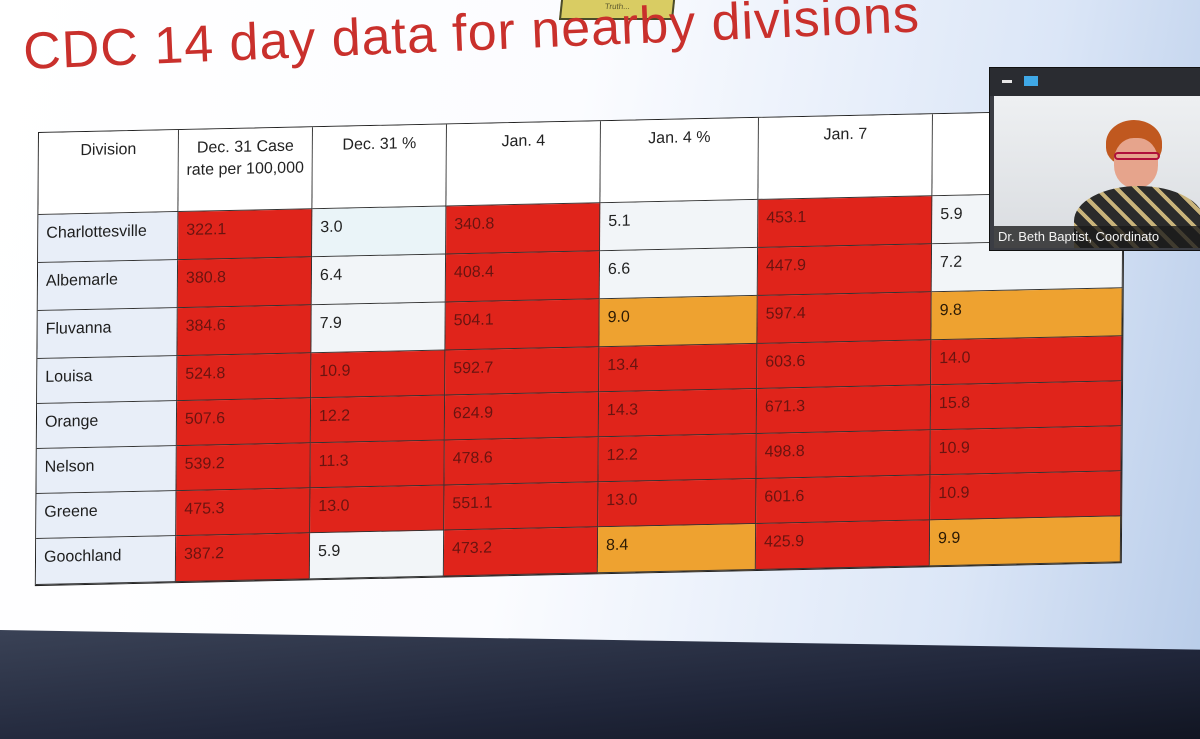  I want to click on glasses-icon, so click(1137, 156).